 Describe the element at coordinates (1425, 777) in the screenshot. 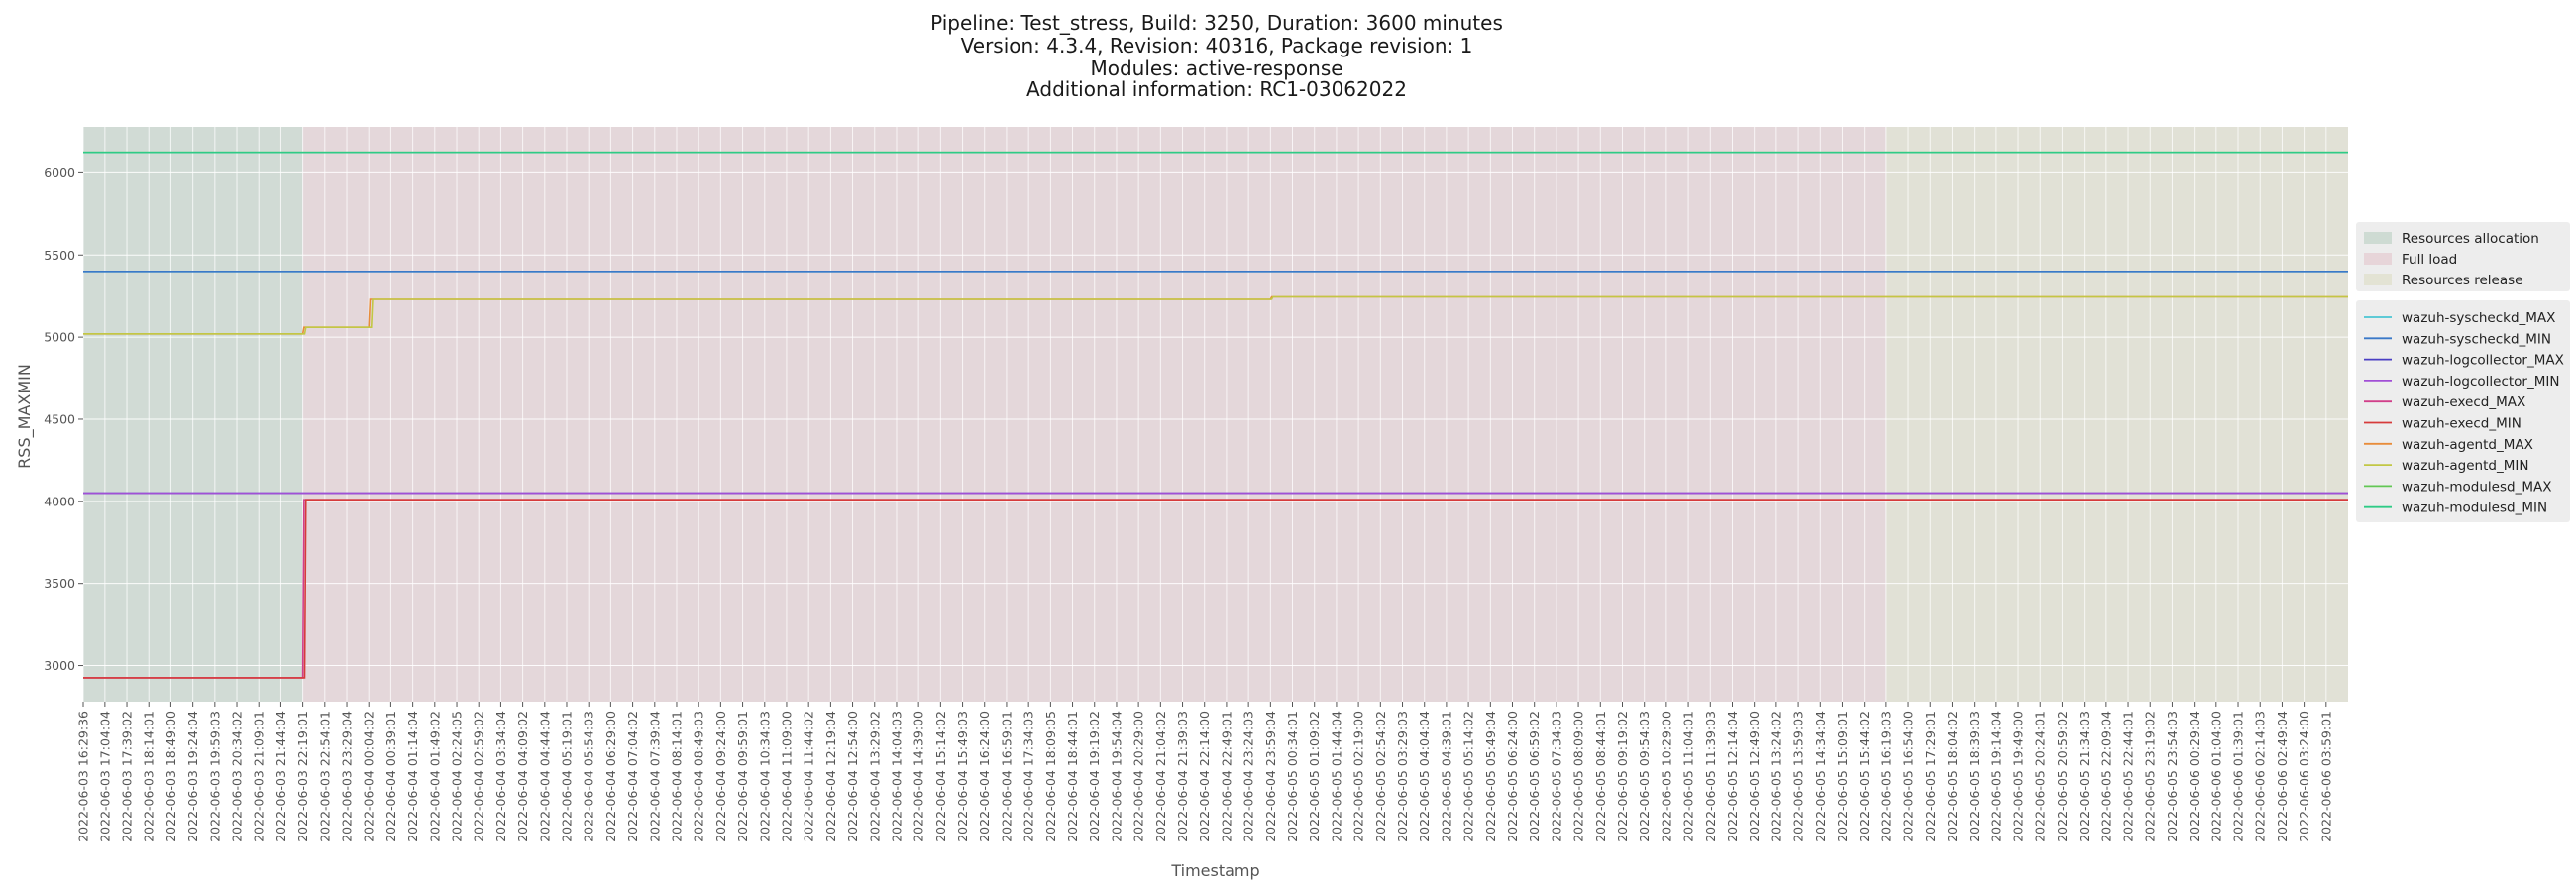

I see `x-tick-label: 2022-06-05 04:04:04` at that location.